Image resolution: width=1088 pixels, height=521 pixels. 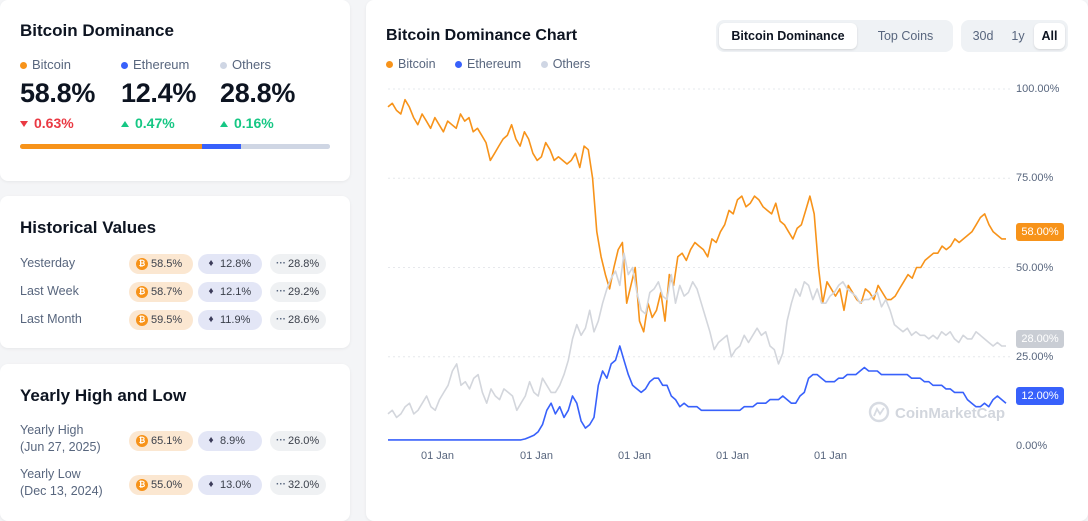 I want to click on eth-pill: ♦ 8.9%, so click(x=230, y=441).